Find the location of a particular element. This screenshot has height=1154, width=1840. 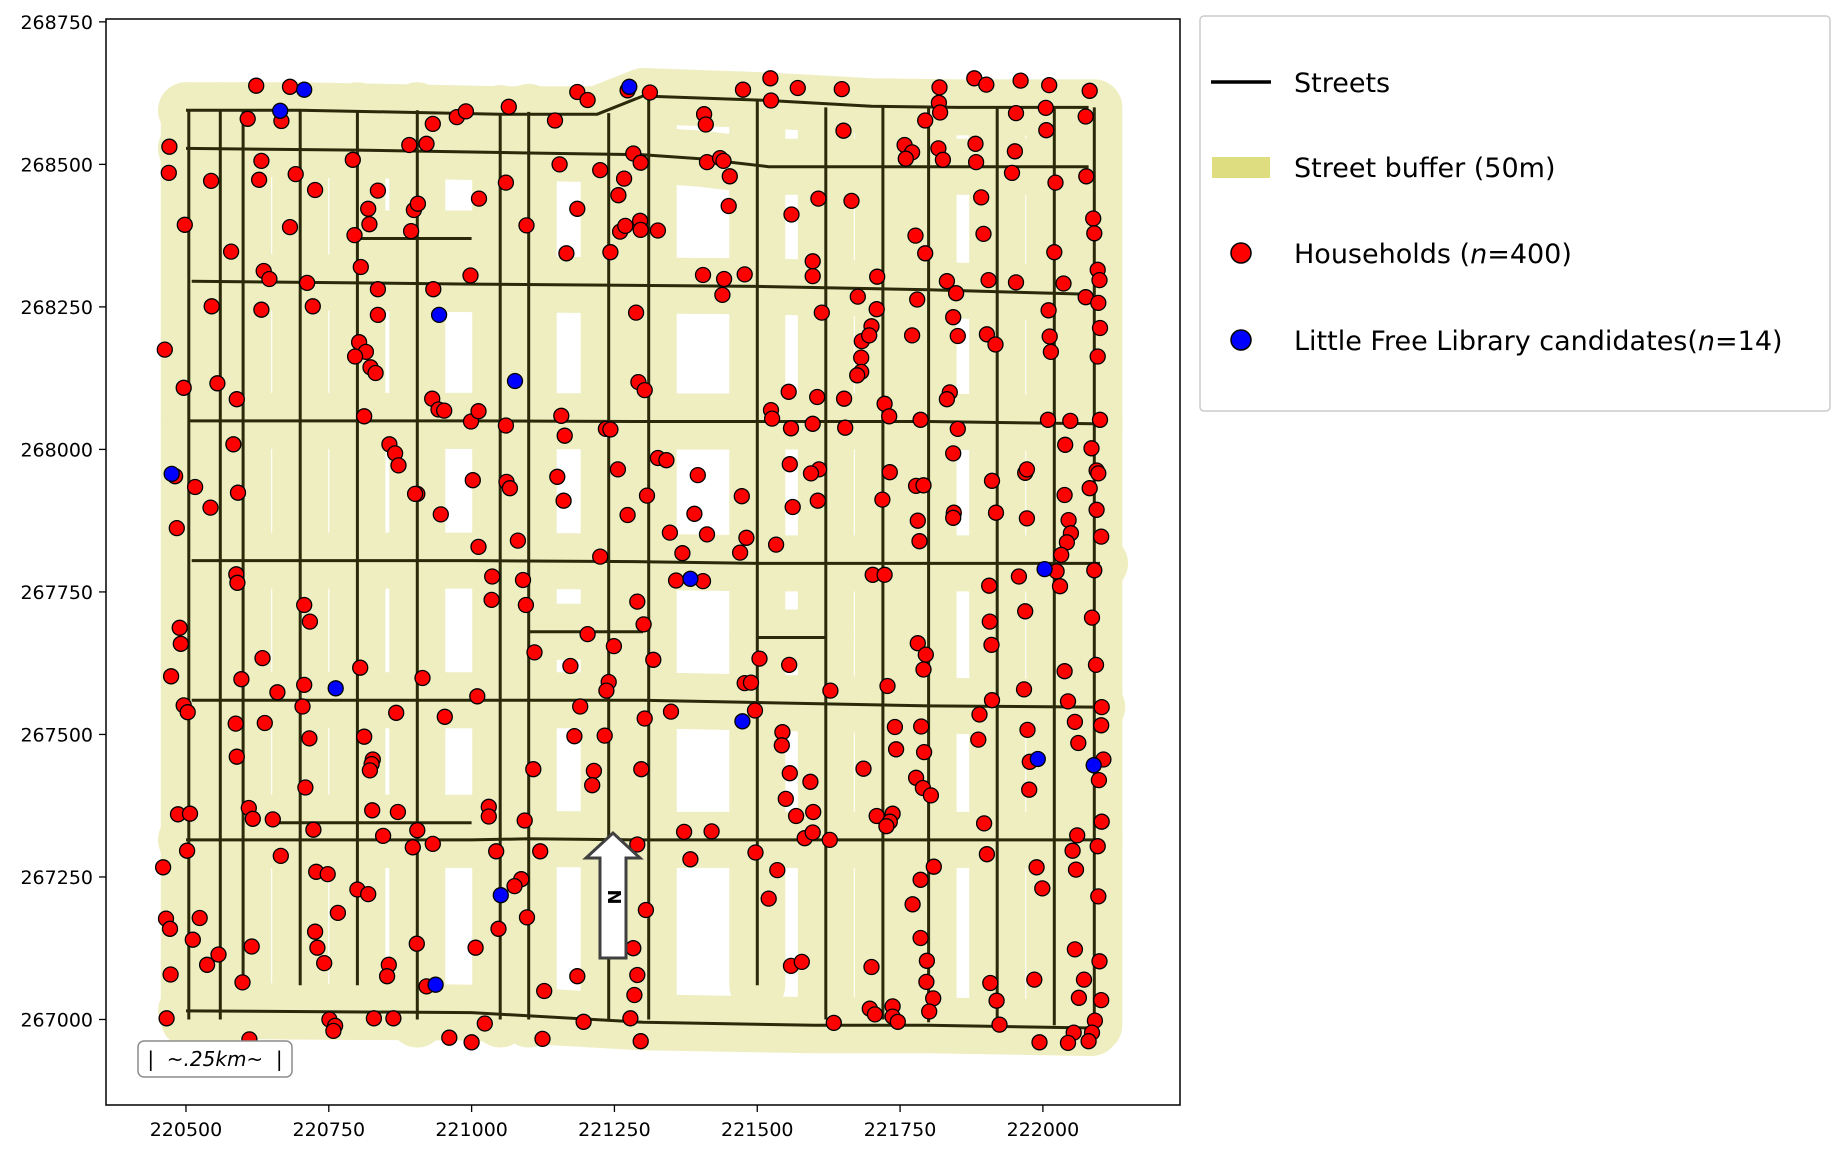

north-arrow-icon is located at coordinates (613, 895).